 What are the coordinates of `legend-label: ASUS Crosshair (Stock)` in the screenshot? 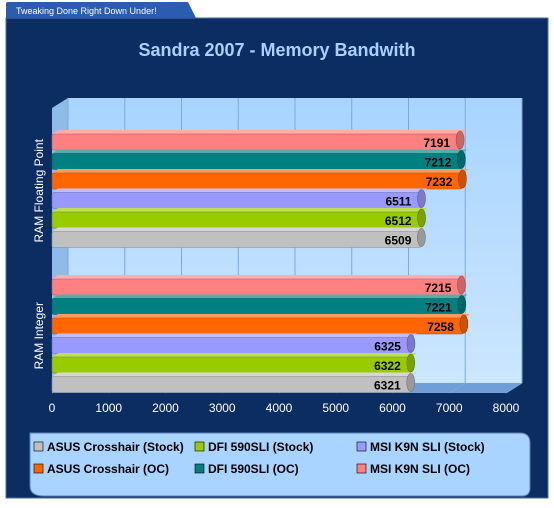 It's located at (115, 447).